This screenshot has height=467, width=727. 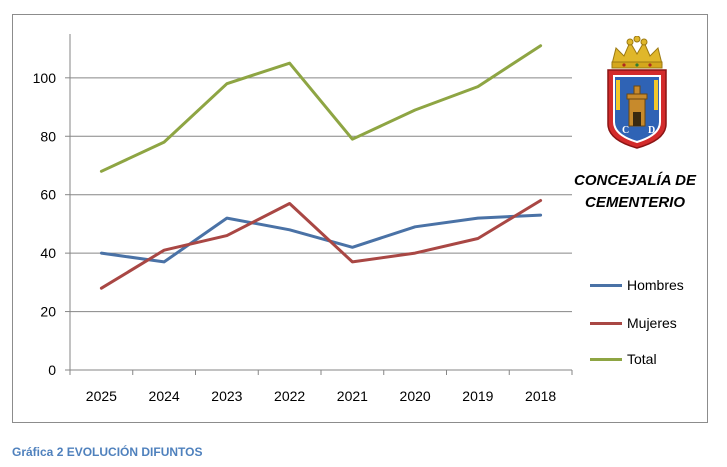 I want to click on x-tick-label-2019: 2019, so click(x=477, y=396).